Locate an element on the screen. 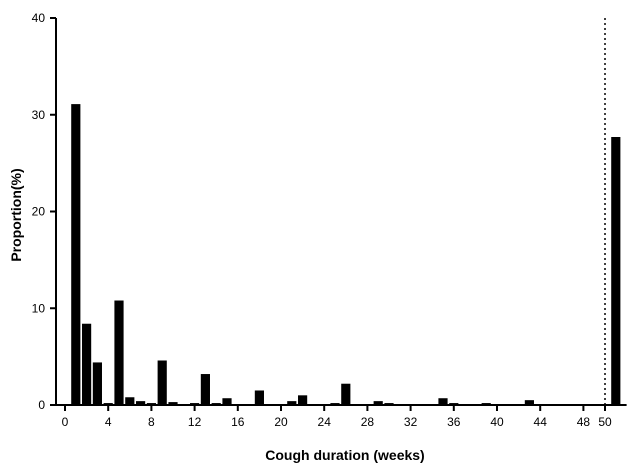 The image size is (643, 467). x-tick-label: 8 is located at coordinates (151, 422).